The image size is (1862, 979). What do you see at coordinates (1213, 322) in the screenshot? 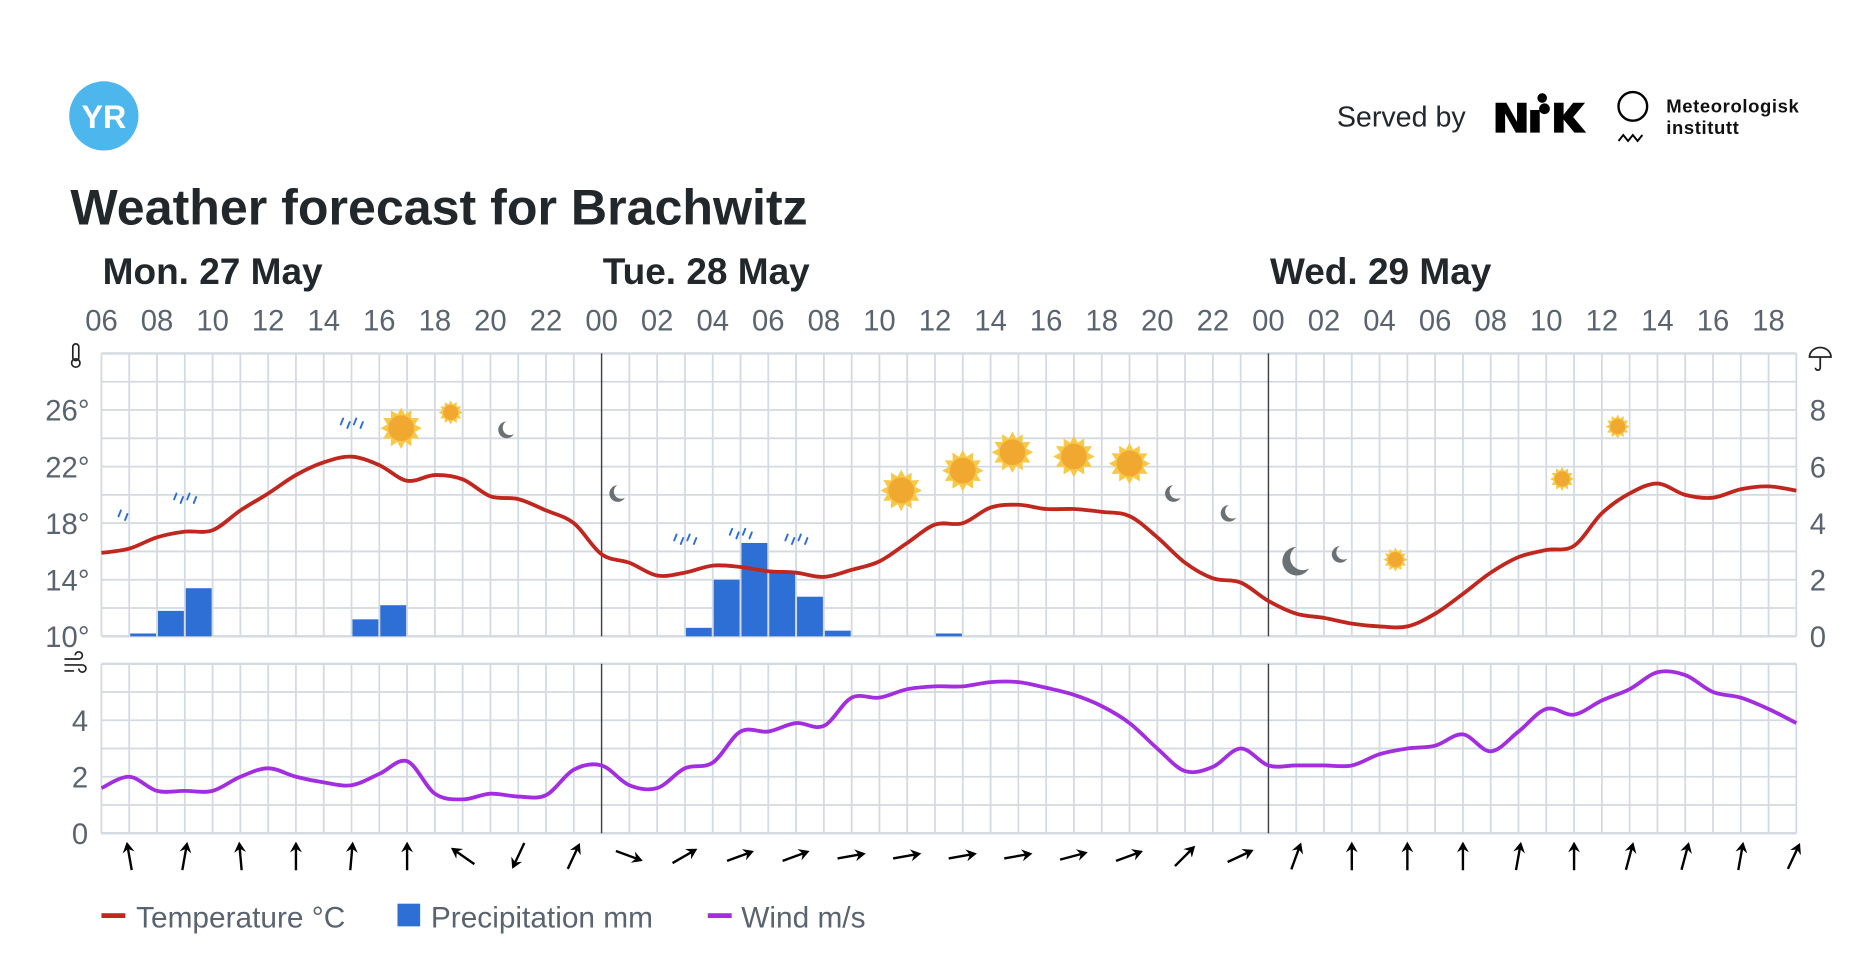
I see `hour-tick-label: 22` at bounding box center [1213, 322].